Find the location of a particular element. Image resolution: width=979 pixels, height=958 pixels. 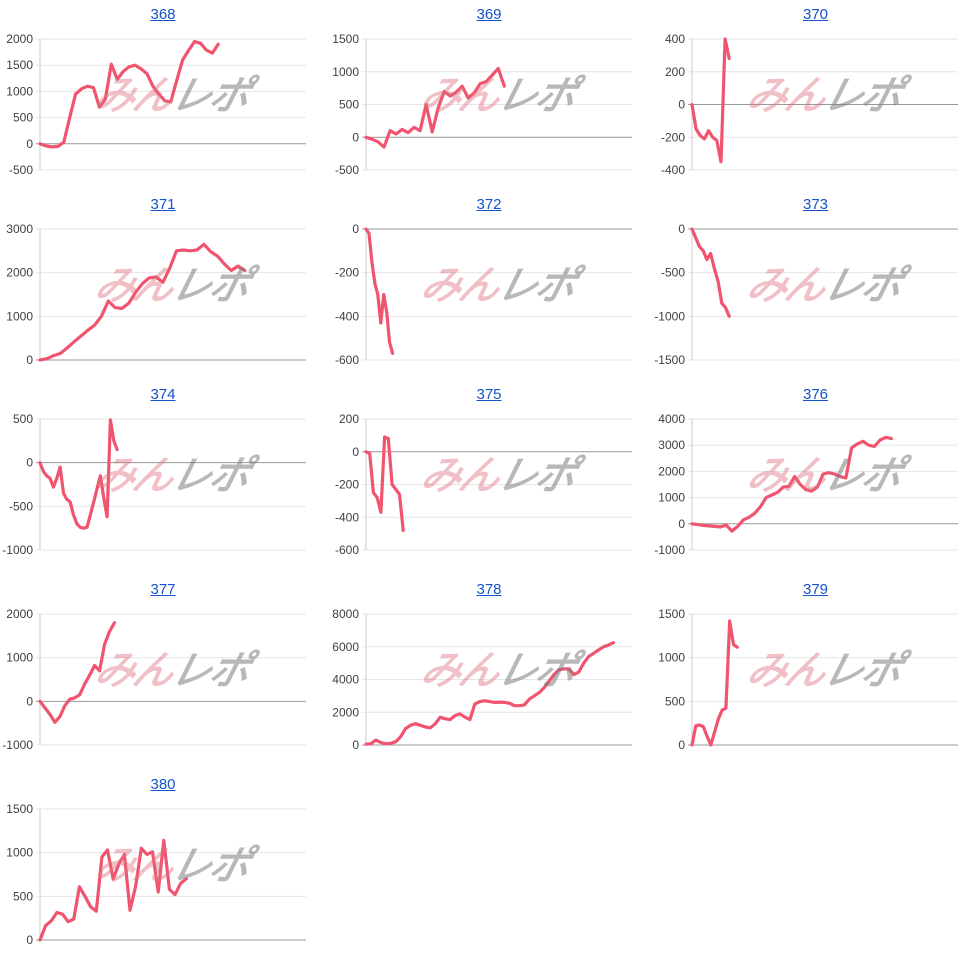

chart-title-row: 379 is located at coordinates (815, 591).